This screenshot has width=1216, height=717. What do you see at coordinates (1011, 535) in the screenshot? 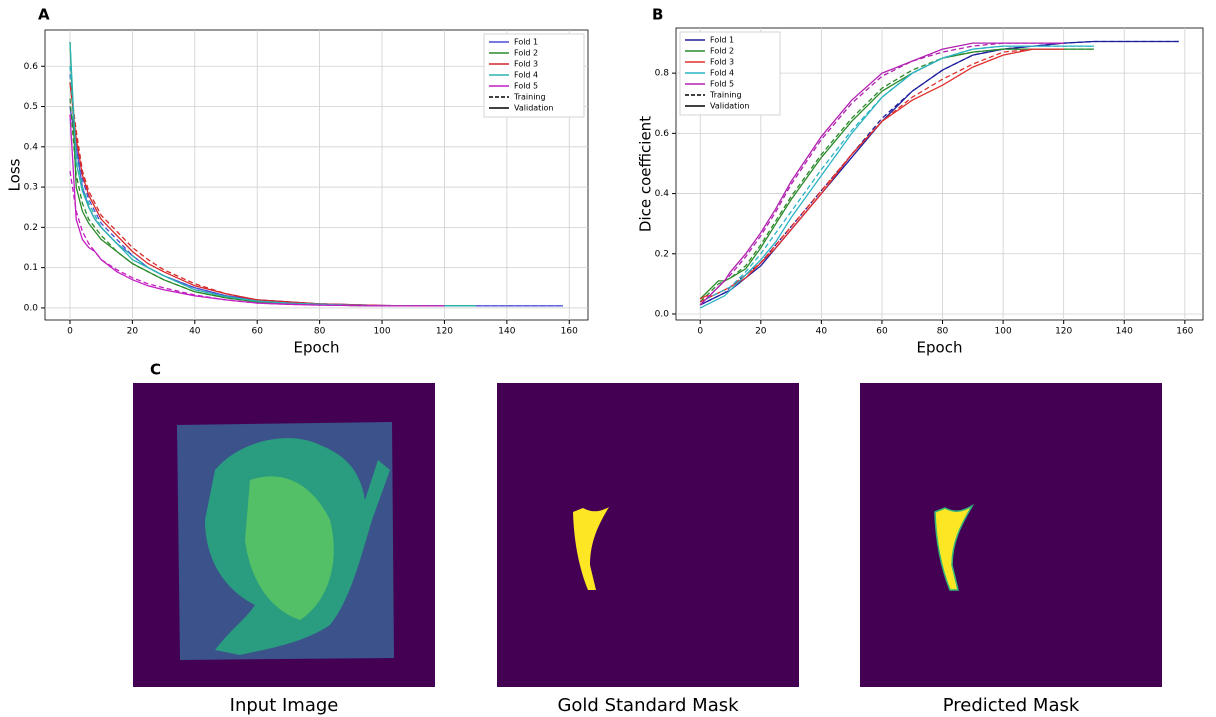
I see `predicted-mask-image` at bounding box center [1011, 535].